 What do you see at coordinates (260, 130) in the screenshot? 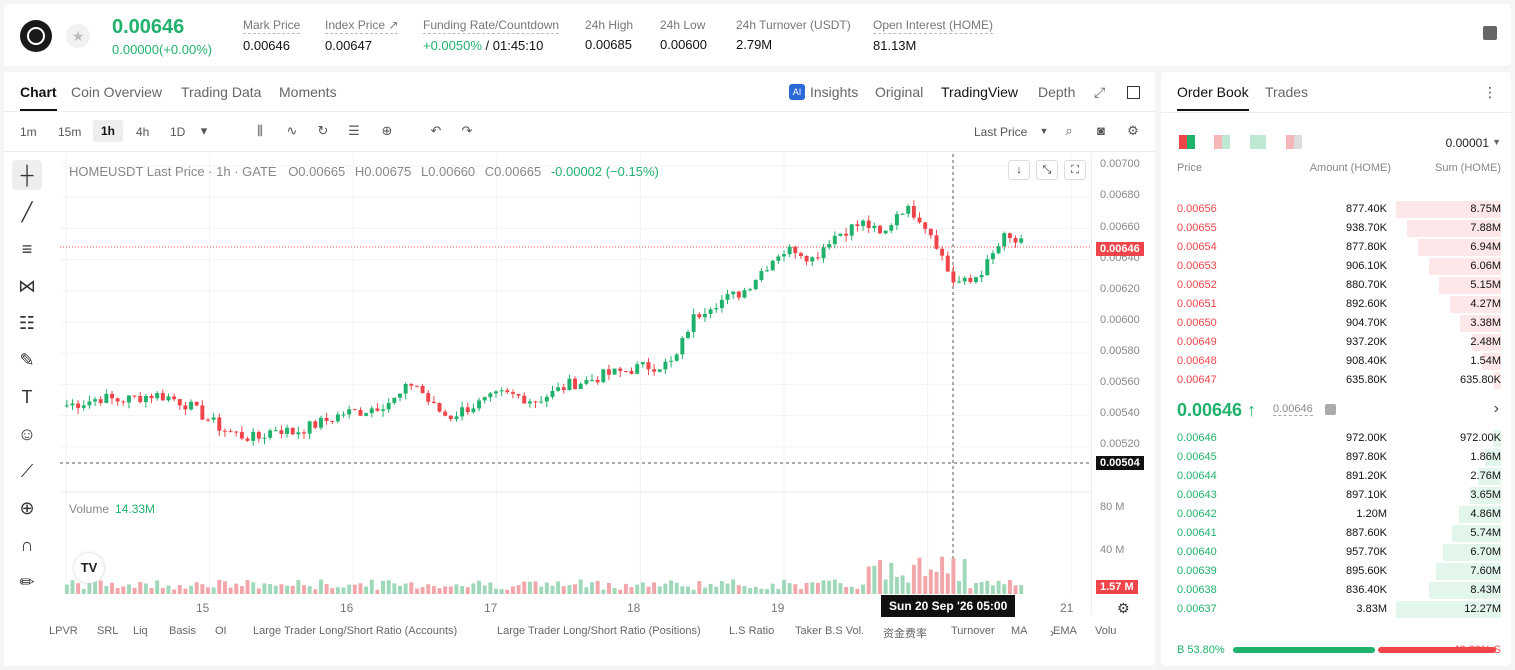
I see `candle-type-icon: ⫼` at bounding box center [260, 130].